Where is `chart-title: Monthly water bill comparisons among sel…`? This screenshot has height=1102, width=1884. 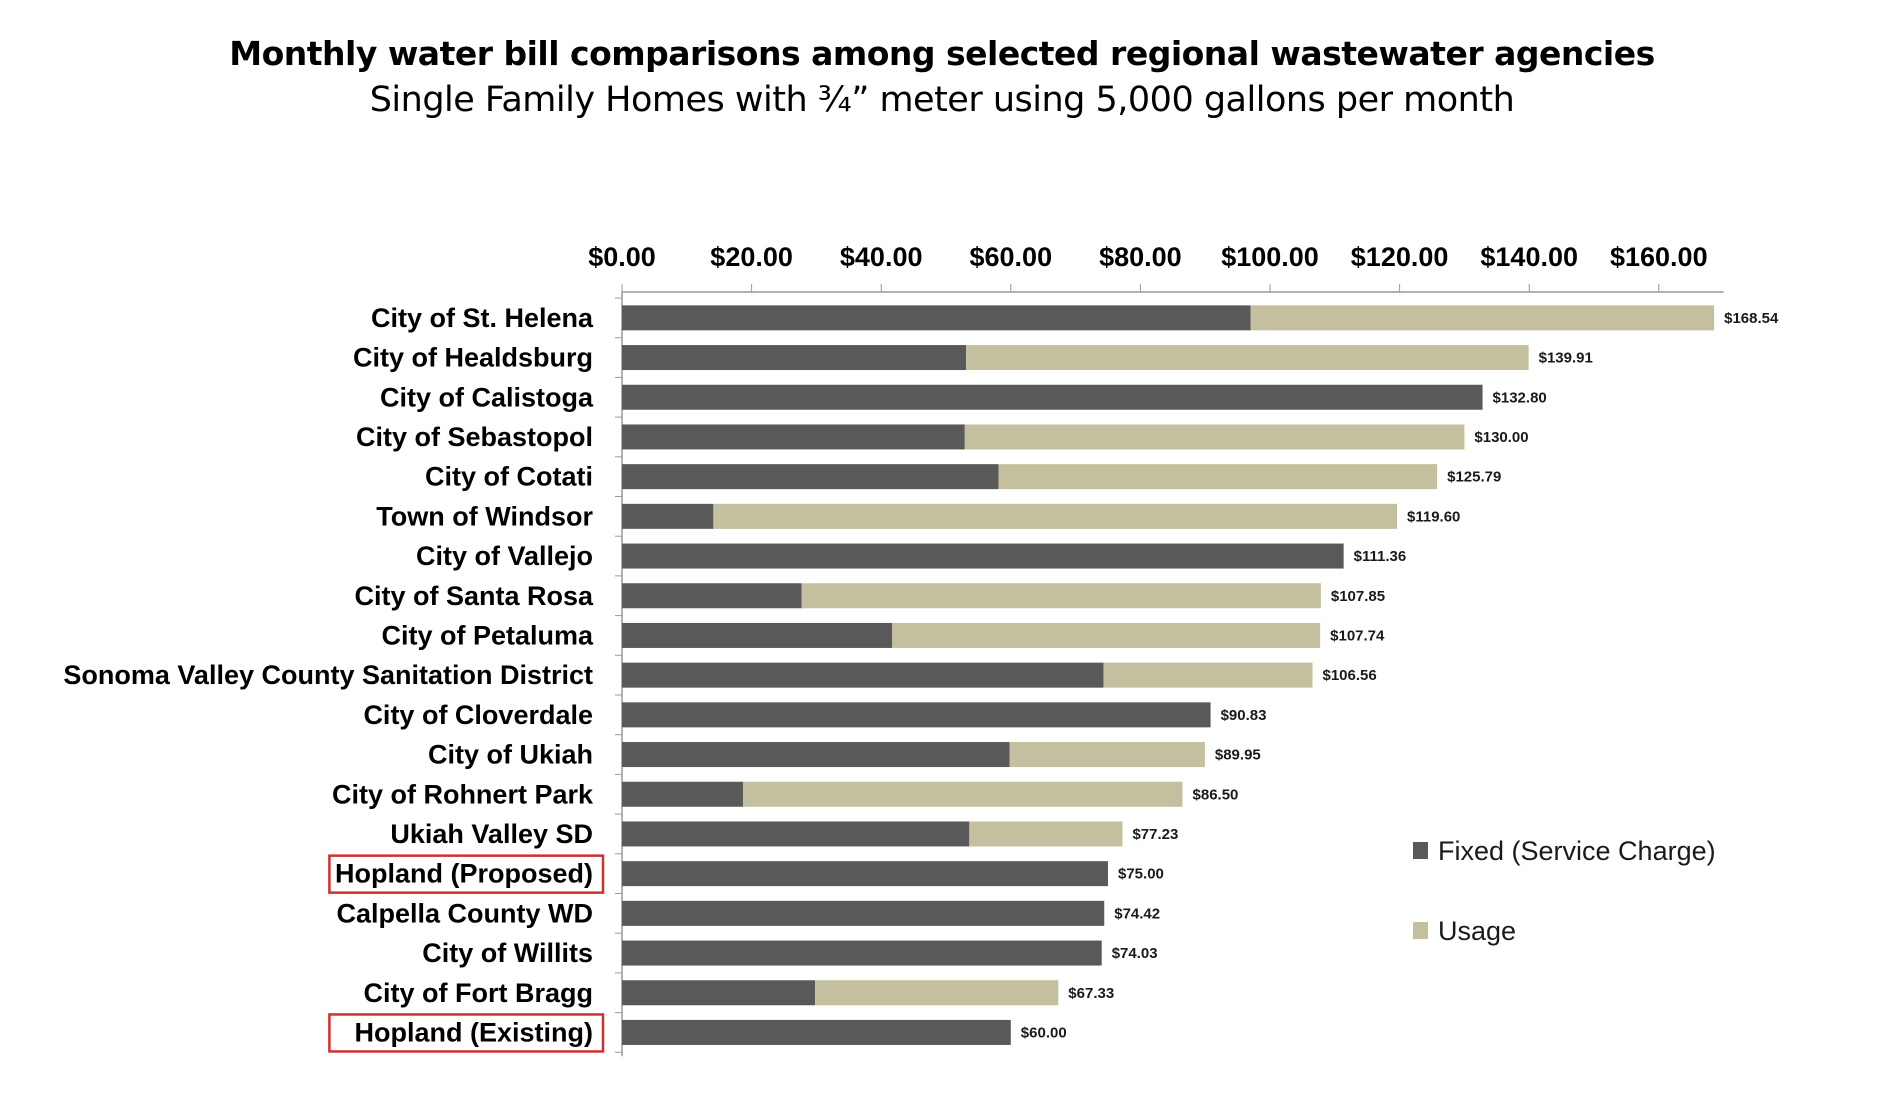
chart-title: Monthly water bill comparisons among sel… is located at coordinates (942, 53).